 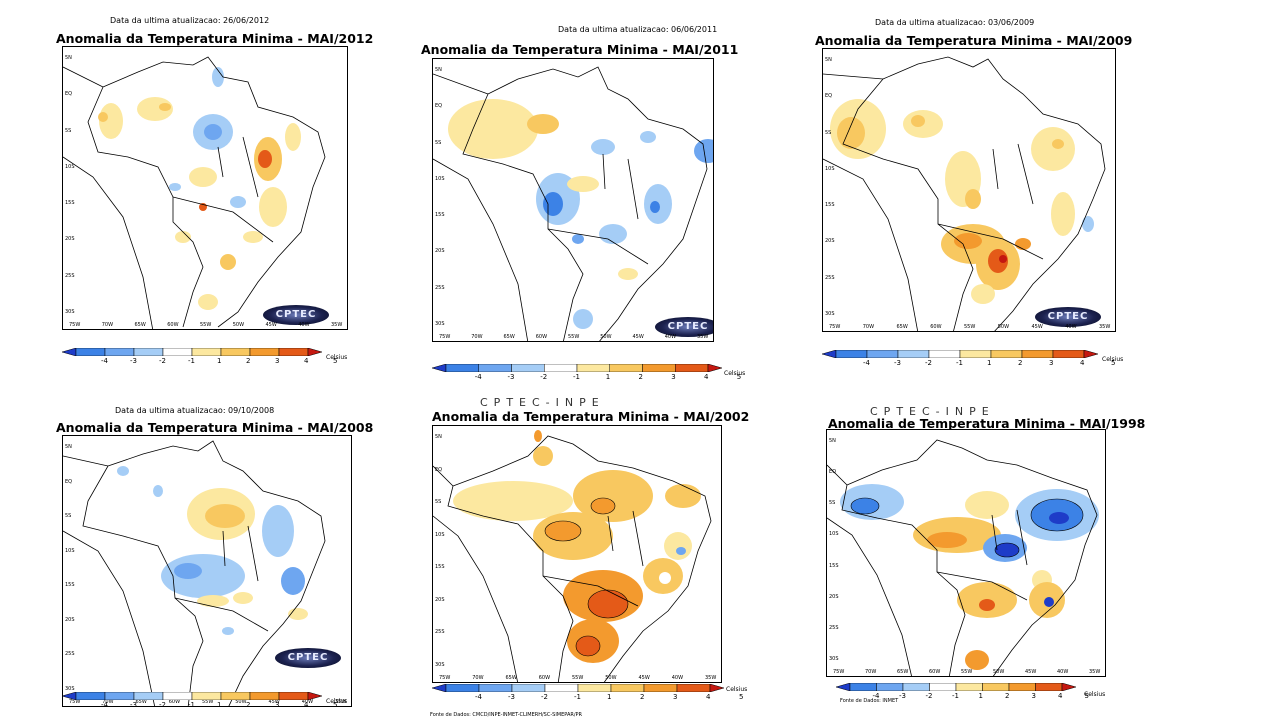 What do you see at coordinates (1033, 696) in the screenshot?
I see `legend-tick-label: 3` at bounding box center [1033, 696].